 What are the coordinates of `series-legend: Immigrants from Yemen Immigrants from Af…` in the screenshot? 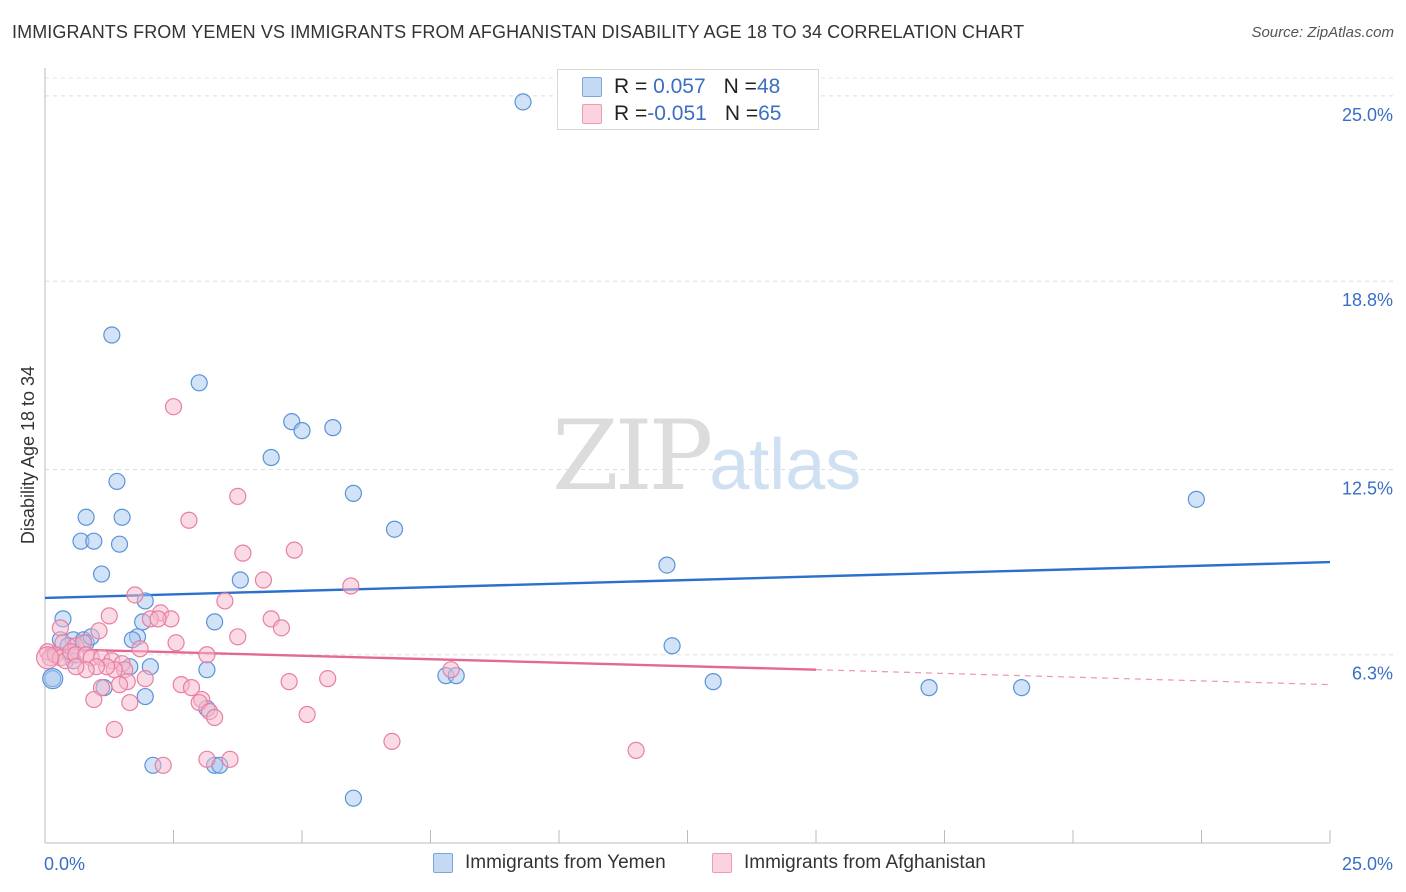 It's located at (703, 865).